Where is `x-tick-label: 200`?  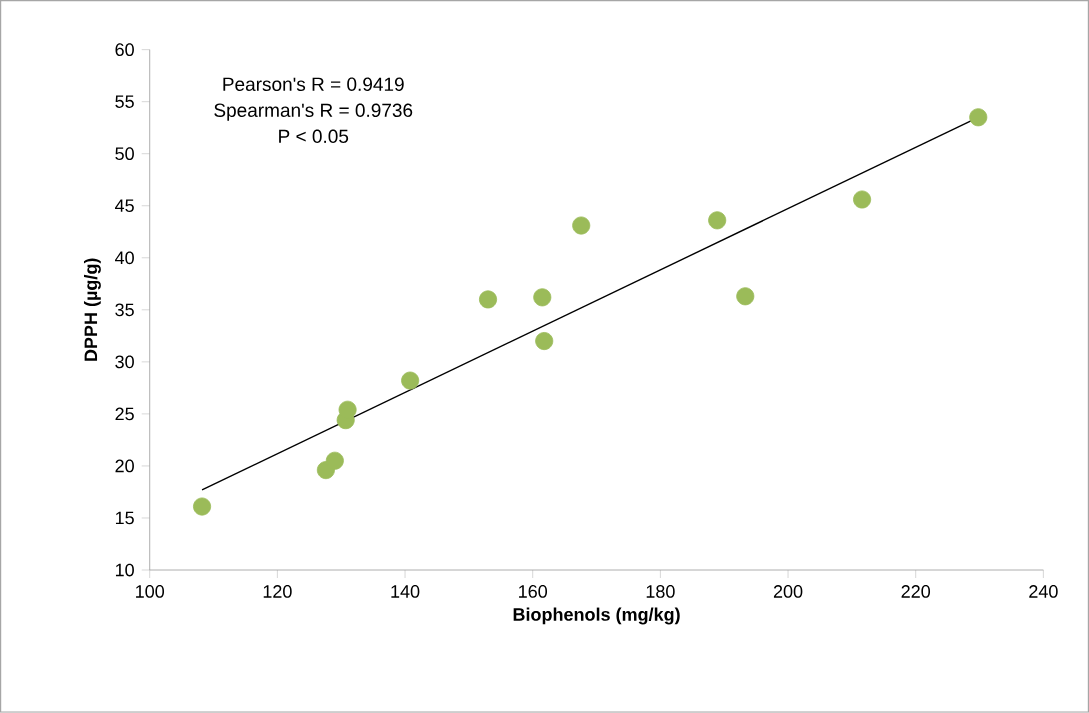 x-tick-label: 200 is located at coordinates (788, 591).